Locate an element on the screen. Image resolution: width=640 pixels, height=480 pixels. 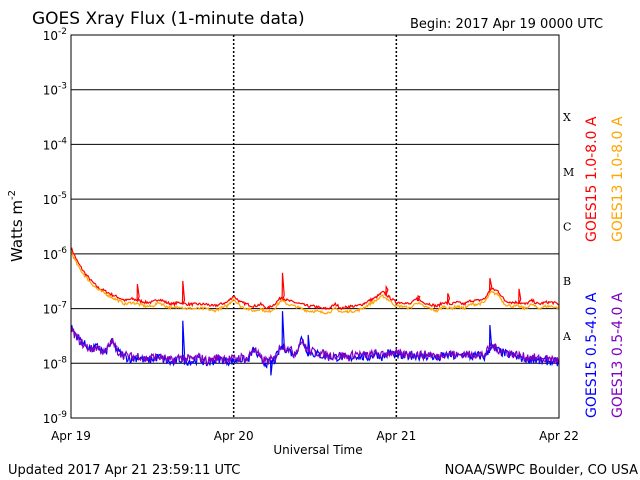
x-tick-label: Apr 19 is located at coordinates (71, 436).